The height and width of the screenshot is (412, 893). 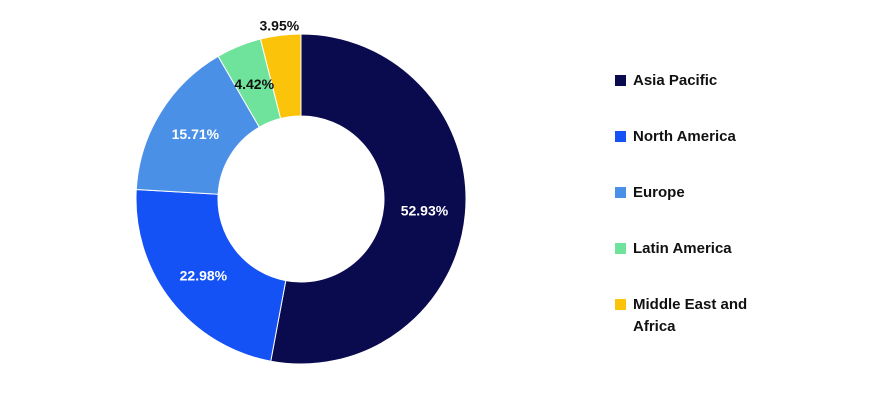 What do you see at coordinates (745, 81) in the screenshot?
I see `legend-item-asia-pacific: Asia Pacific` at bounding box center [745, 81].